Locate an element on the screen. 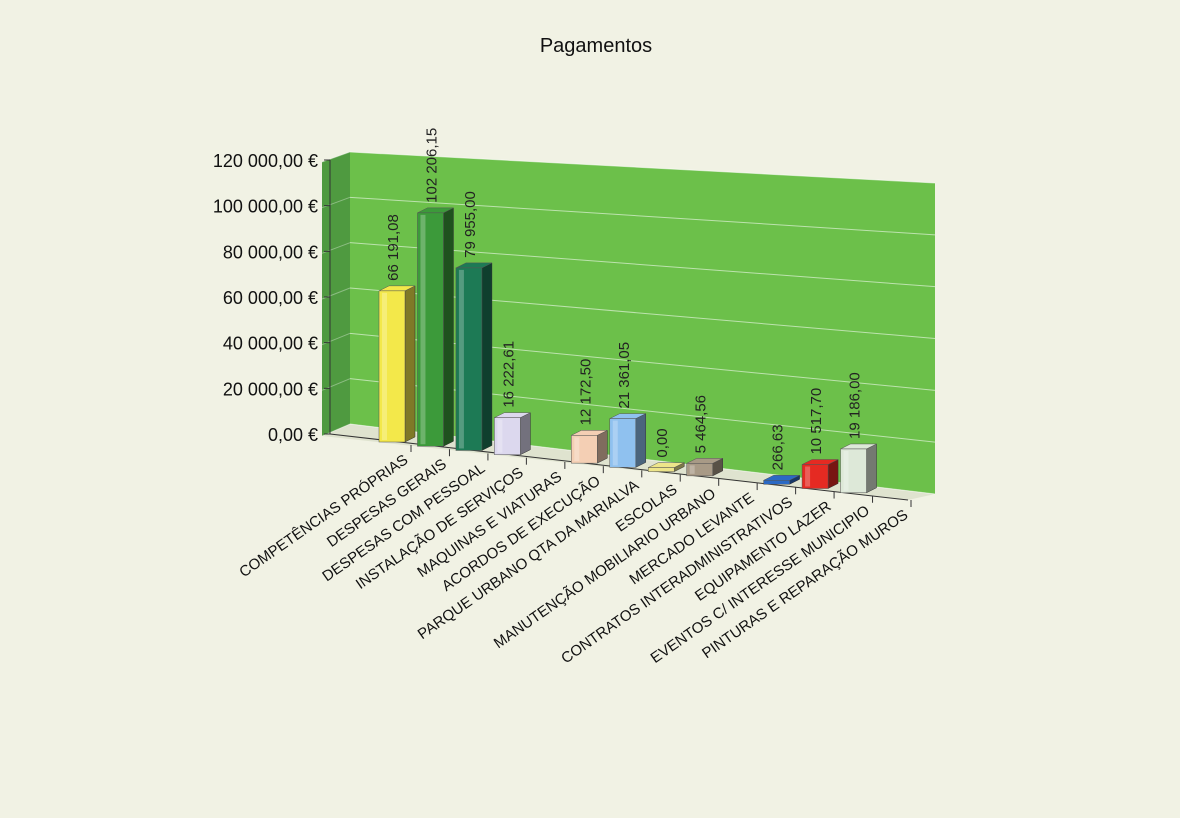 This screenshot has width=1180, height=818. y-tick-label: 0,00 € is located at coordinates (293, 435).